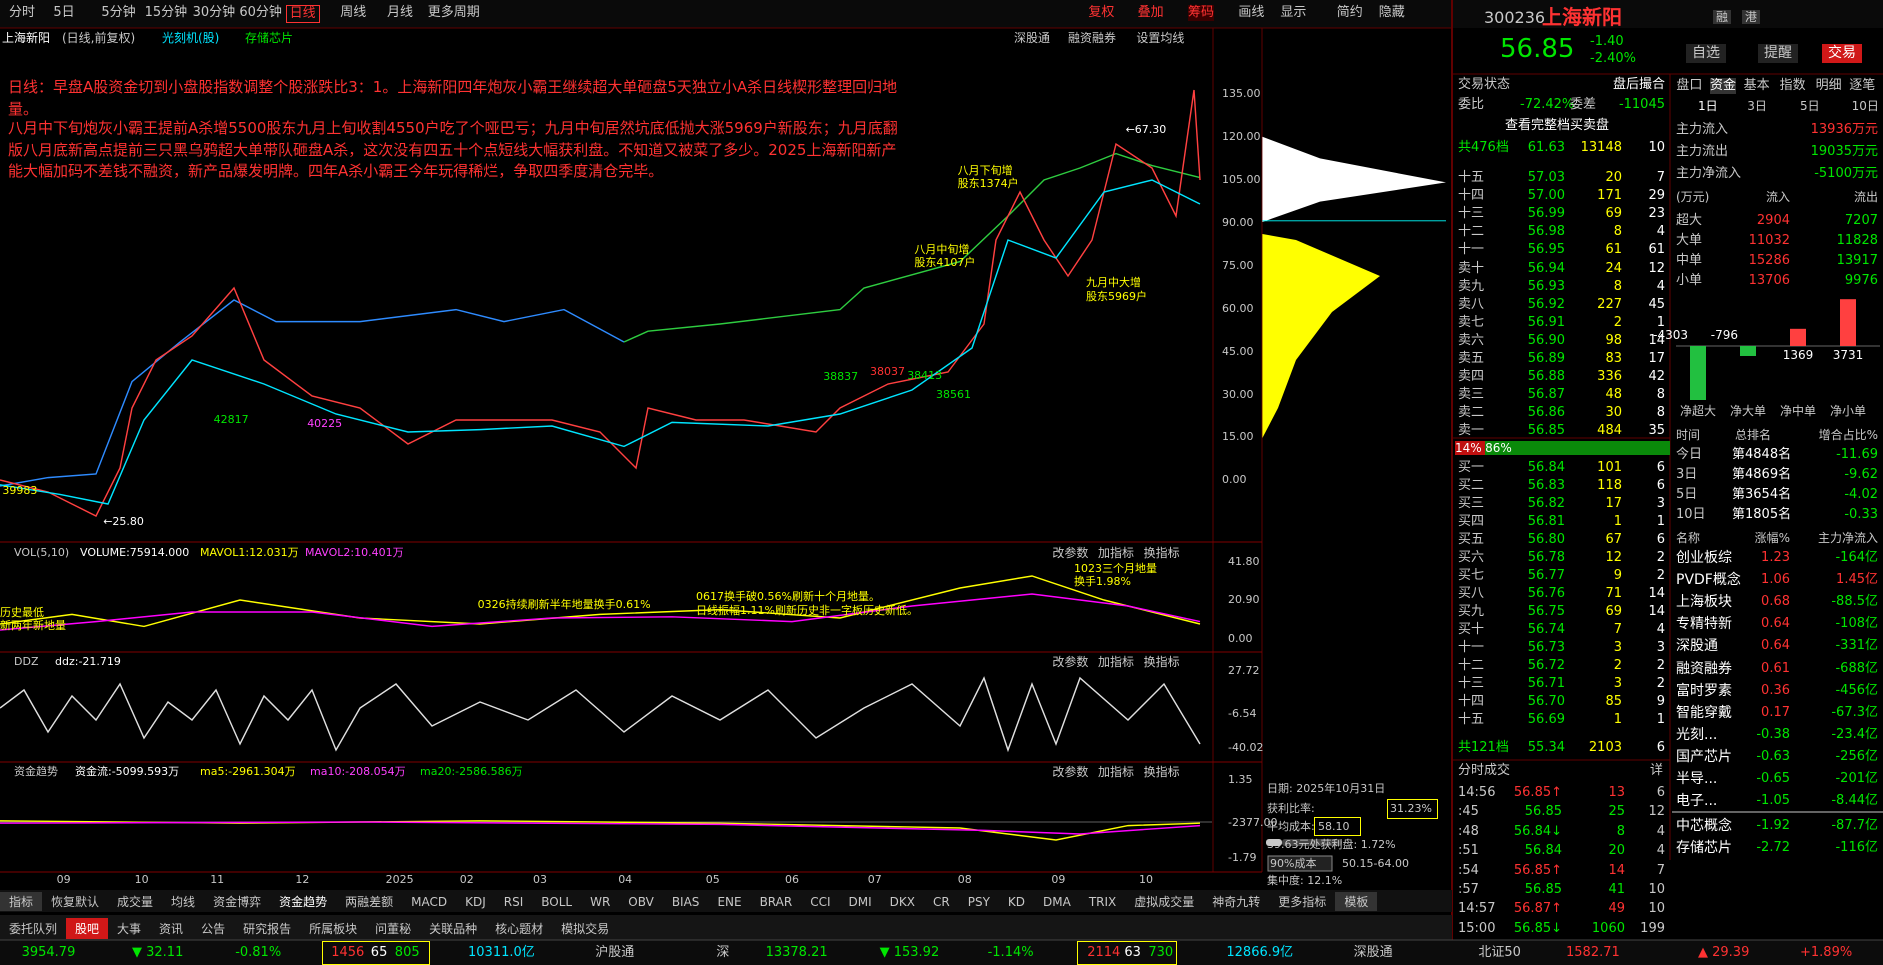  I want to click on indicator-tab: 资金博弈, so click(237, 902).